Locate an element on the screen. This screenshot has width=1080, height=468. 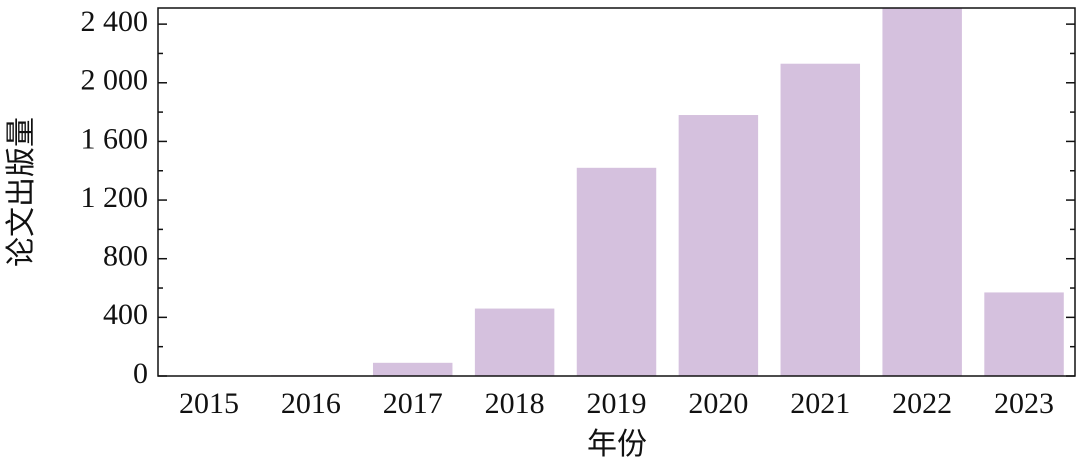
y-tick-label: 800 is located at coordinates (125, 256).